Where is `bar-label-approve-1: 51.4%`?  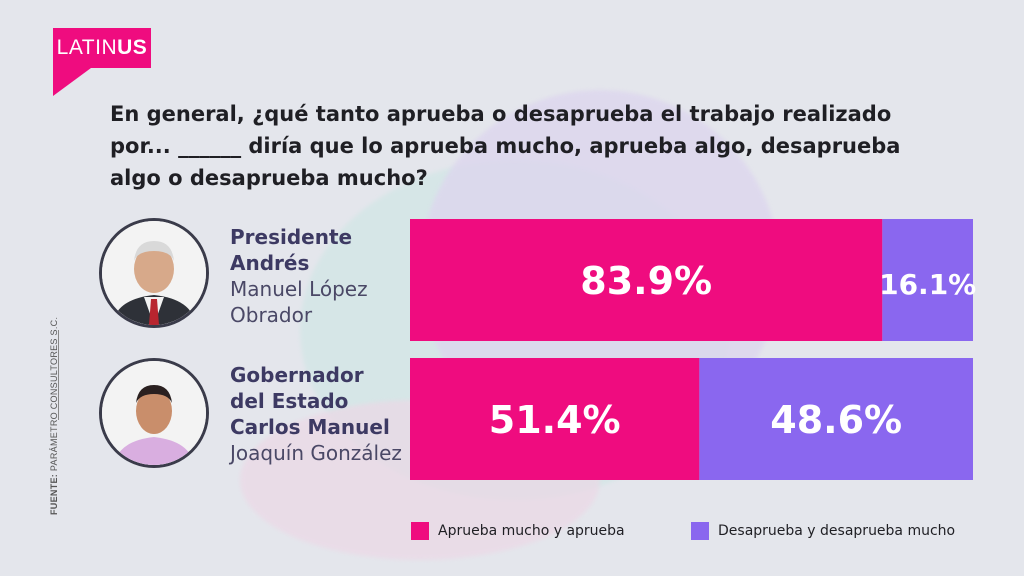 bar-label-approve-1: 51.4% is located at coordinates (555, 420).